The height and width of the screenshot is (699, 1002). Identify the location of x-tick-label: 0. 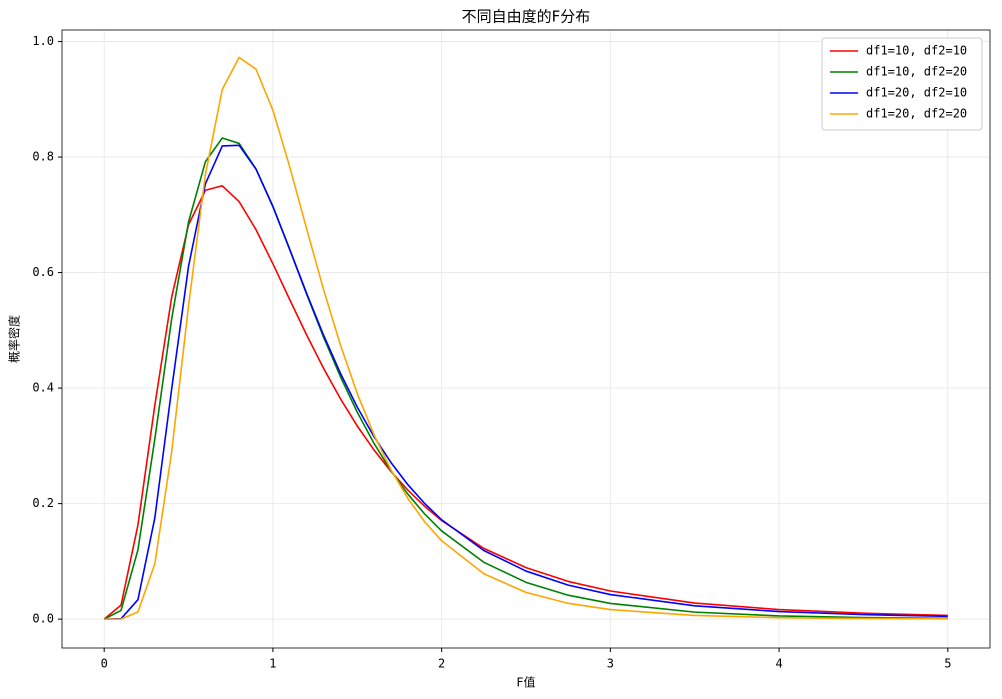
(104, 664).